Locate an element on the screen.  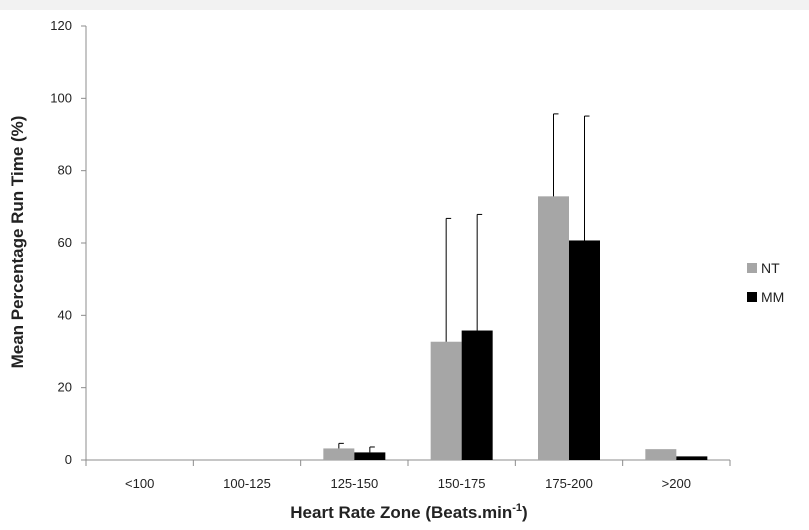
x-tick-label: 100-125 is located at coordinates (247, 483).